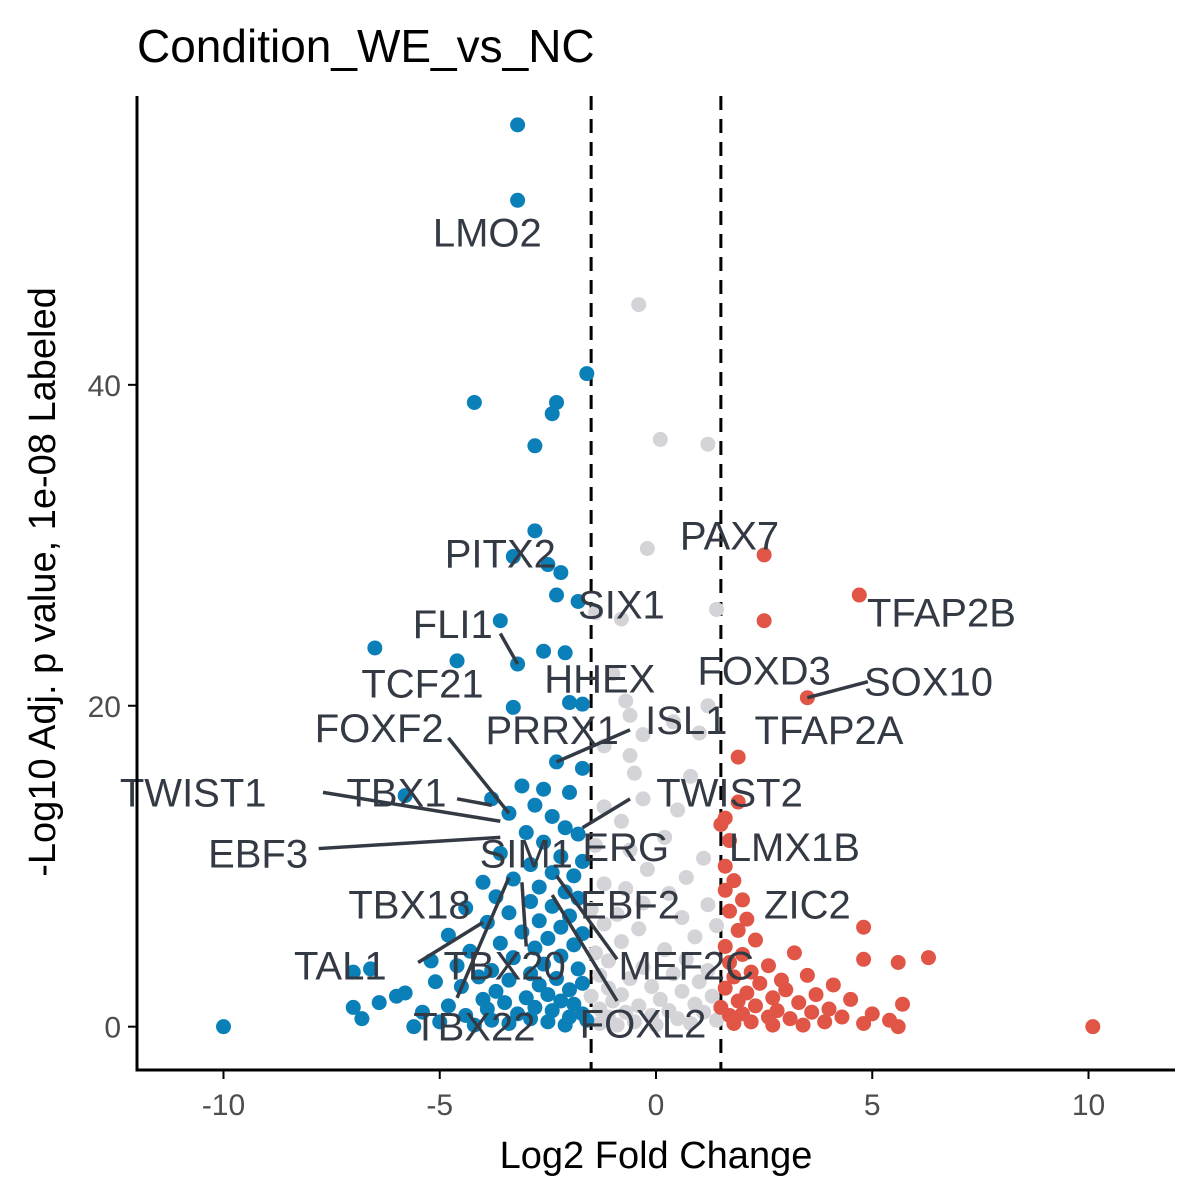  Describe the element at coordinates (453, 625) in the screenshot. I see `gene-label: FLI1` at that location.